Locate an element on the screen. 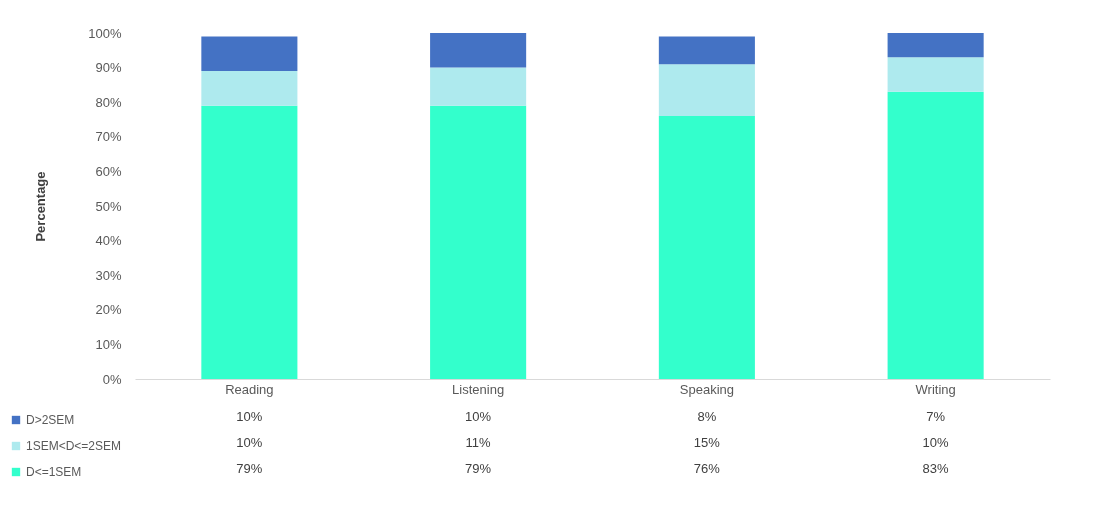  y-tick-label: 30% is located at coordinates (108, 275).